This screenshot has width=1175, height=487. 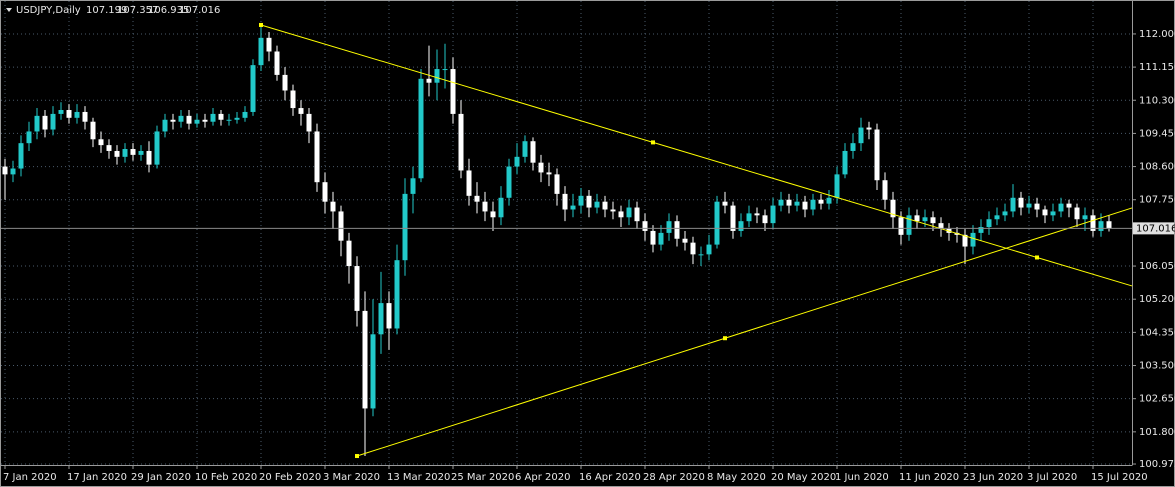 I want to click on y-tick-label: 105.200, so click(x=1157, y=299).